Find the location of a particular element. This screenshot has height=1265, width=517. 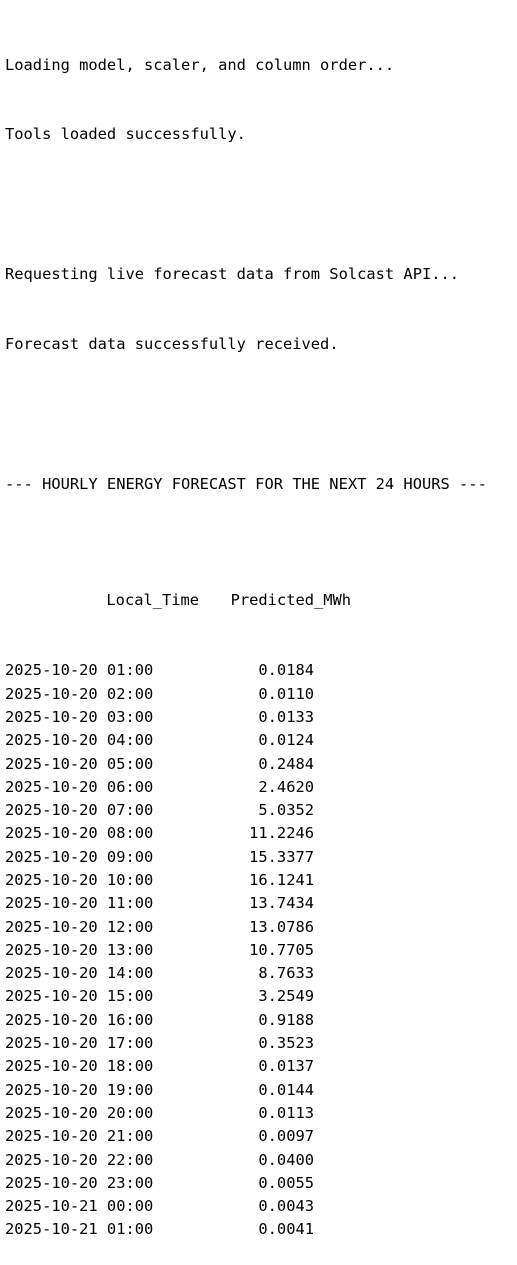

column-header-local-time: Local_Time is located at coordinates (153, 600).